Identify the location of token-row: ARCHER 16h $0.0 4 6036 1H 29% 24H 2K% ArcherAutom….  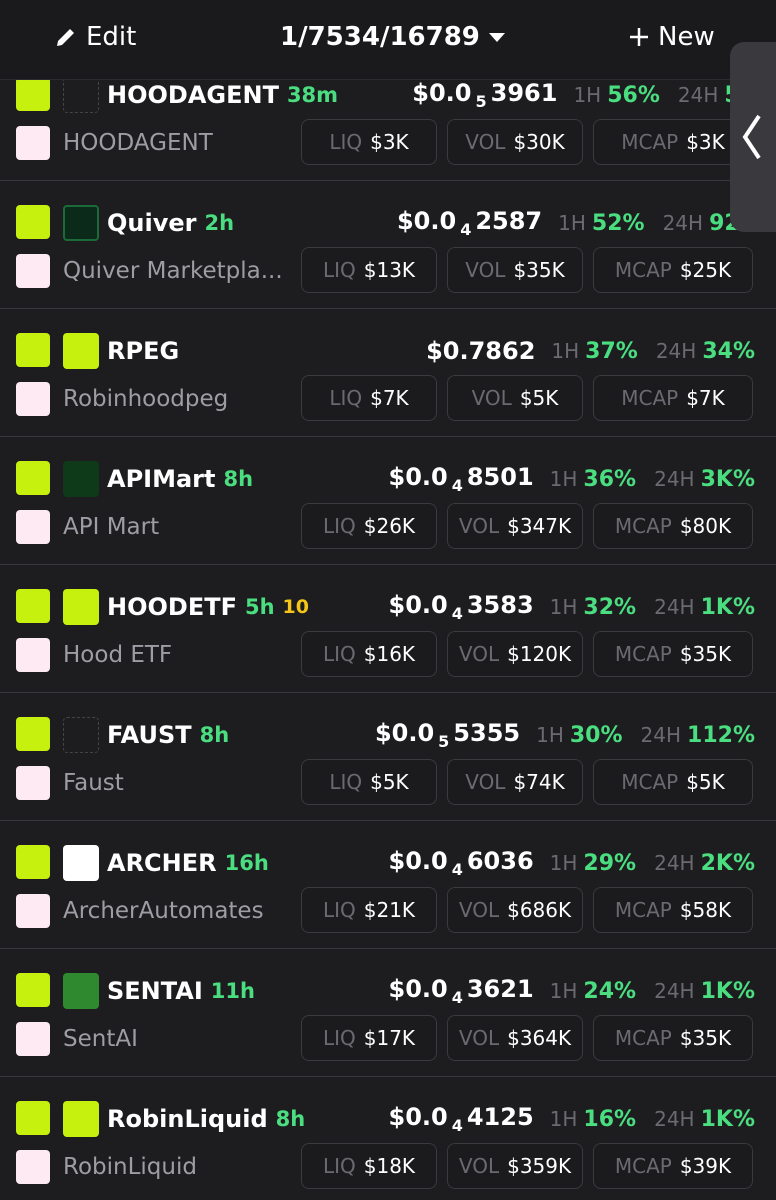
(388, 885).